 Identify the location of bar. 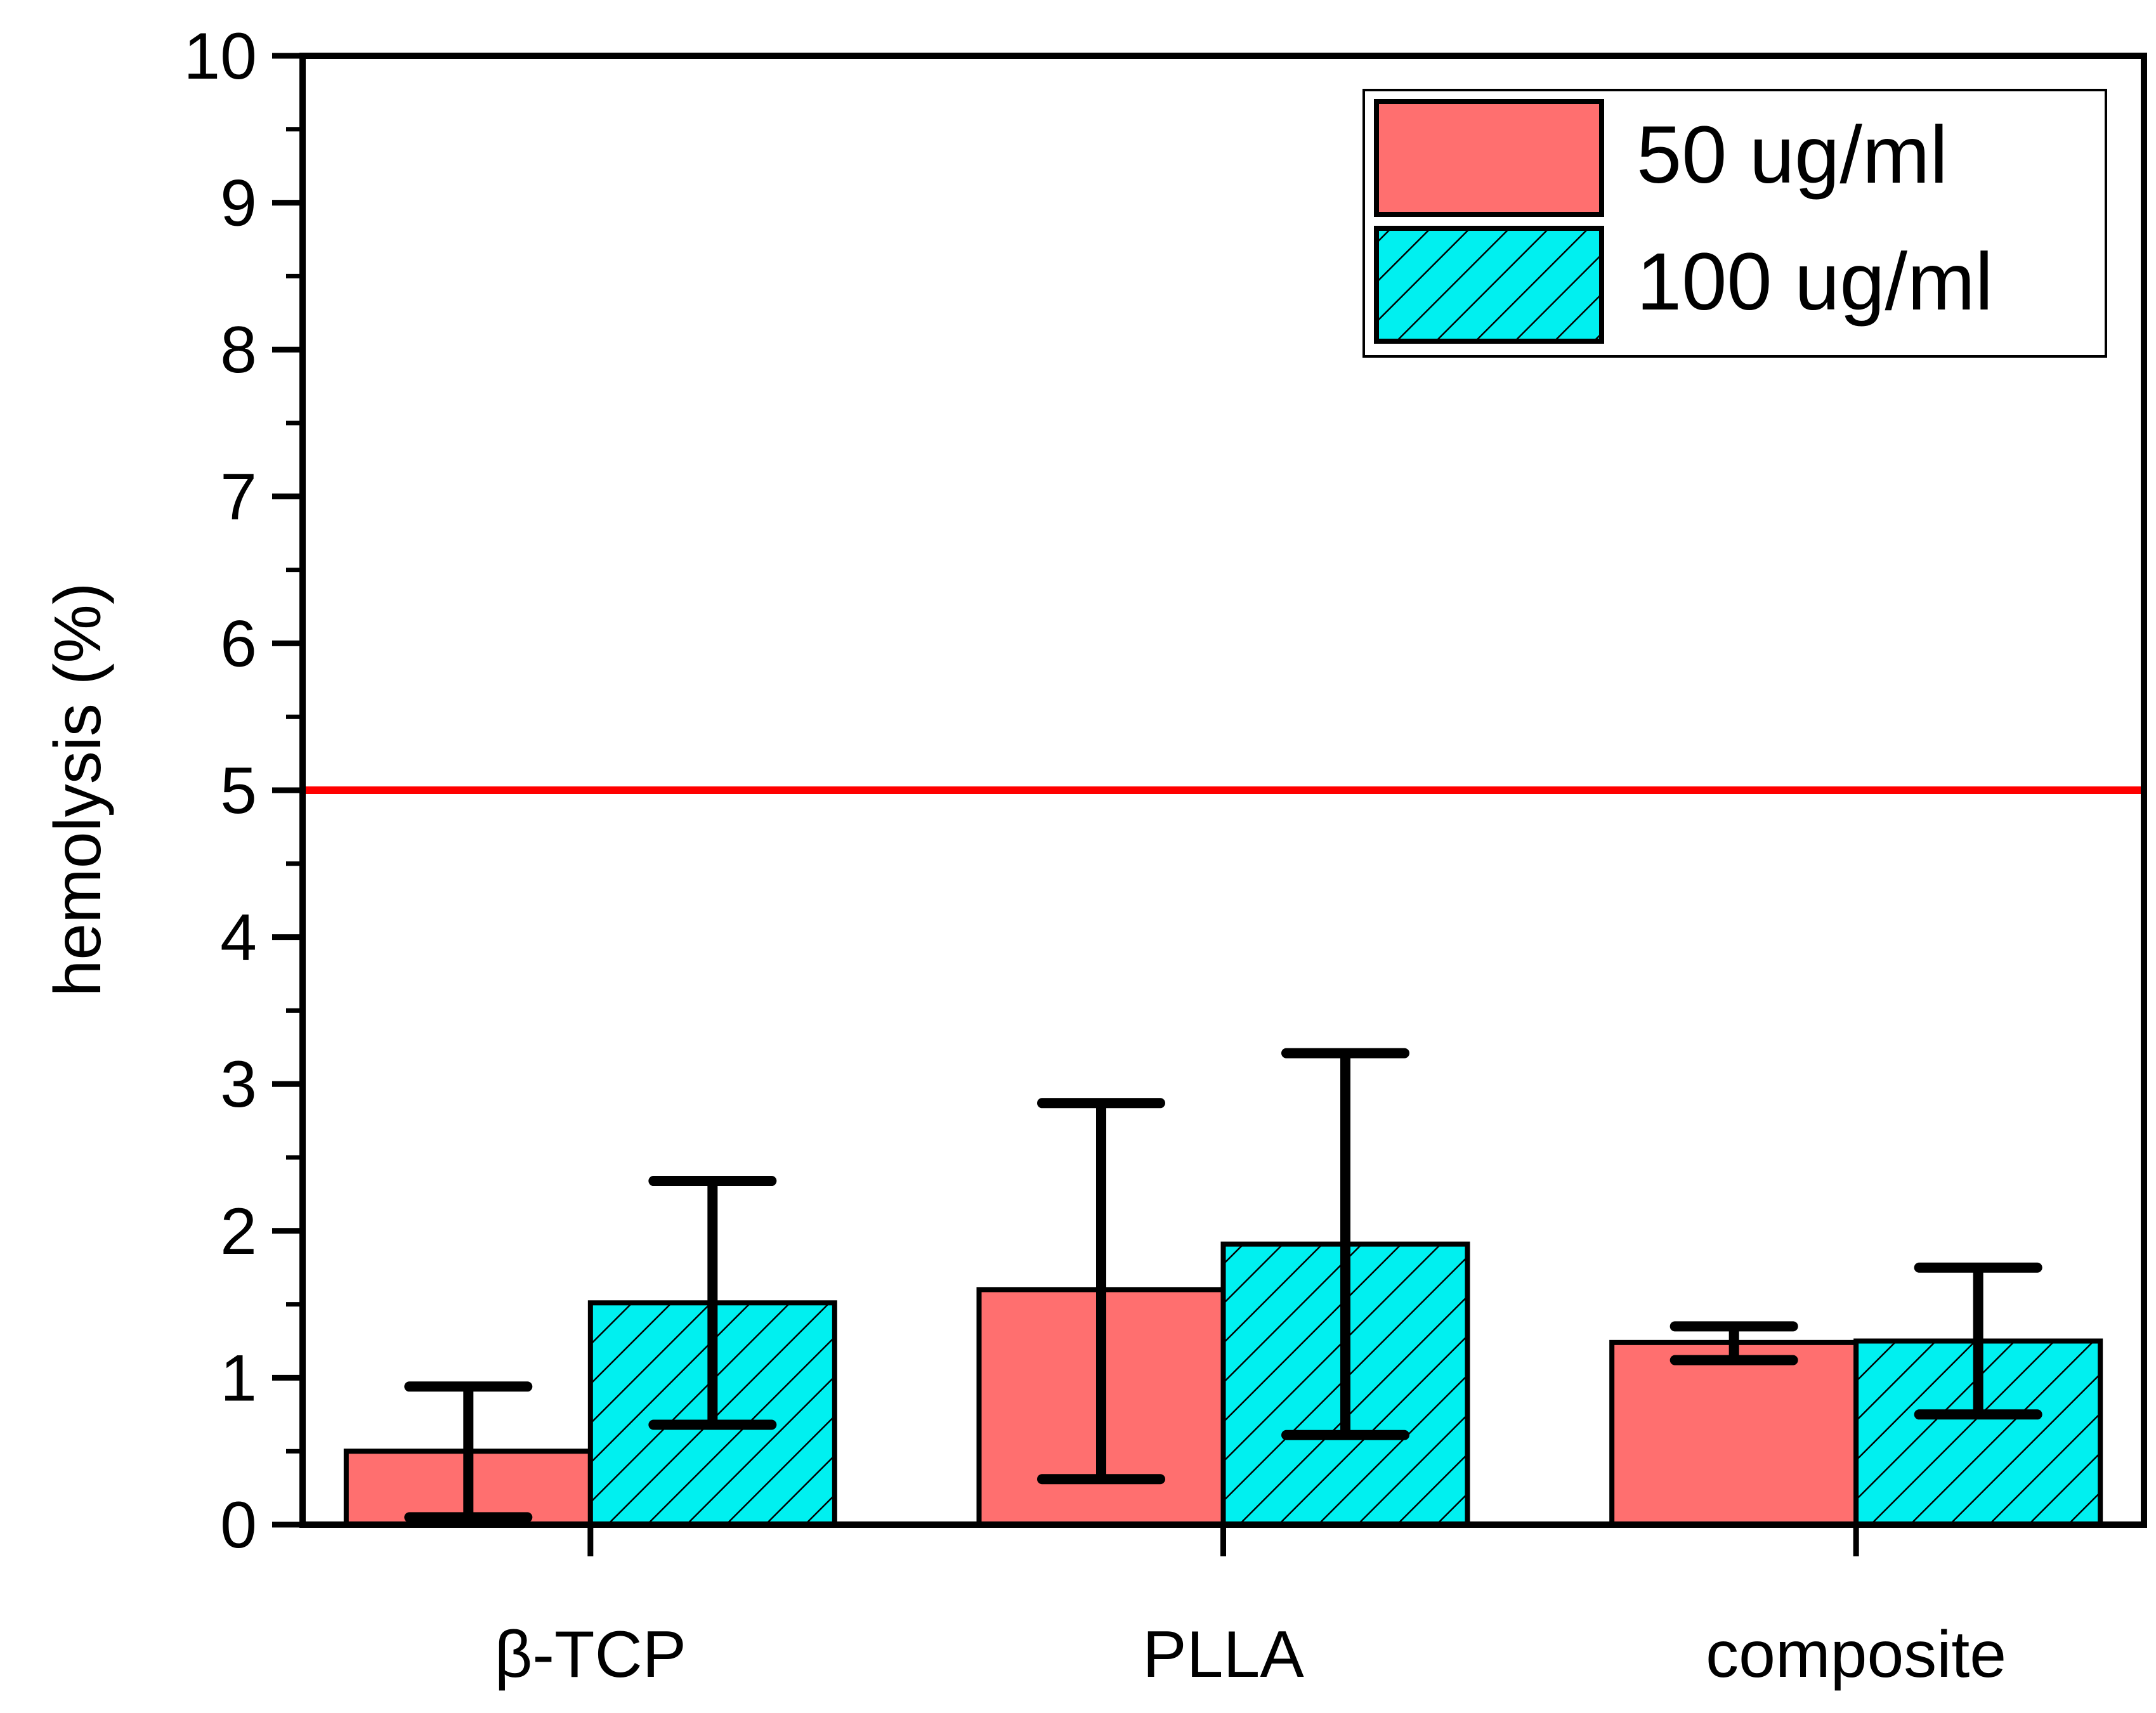
(1734, 1433).